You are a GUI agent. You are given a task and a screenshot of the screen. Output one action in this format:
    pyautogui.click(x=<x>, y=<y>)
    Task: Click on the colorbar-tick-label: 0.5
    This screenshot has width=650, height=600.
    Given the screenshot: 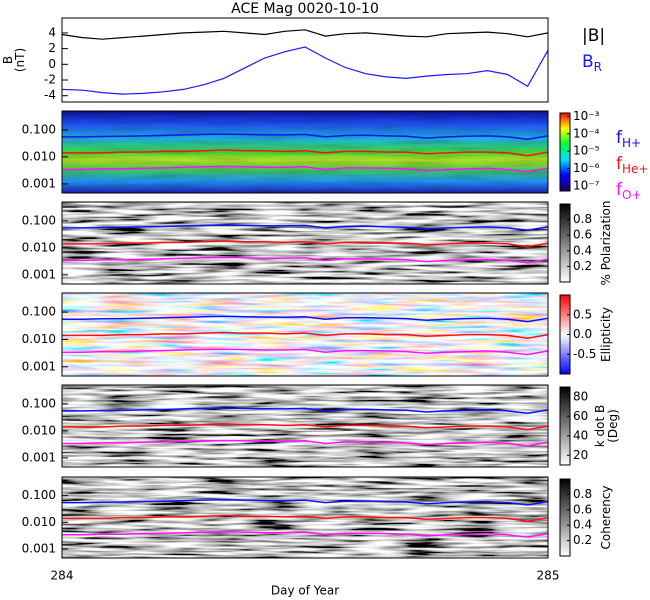 What is the action you would take?
    pyautogui.click(x=582, y=314)
    